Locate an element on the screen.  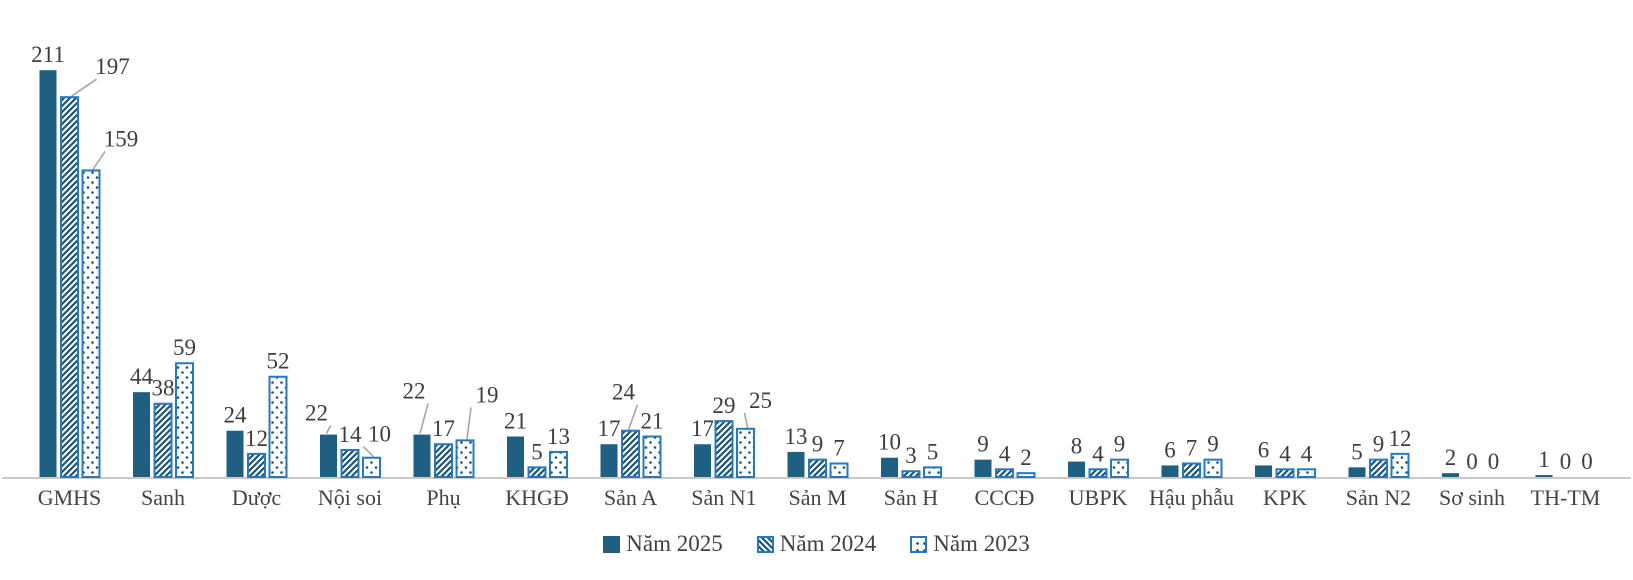
bar-s1-Phụ is located at coordinates (443, 460).